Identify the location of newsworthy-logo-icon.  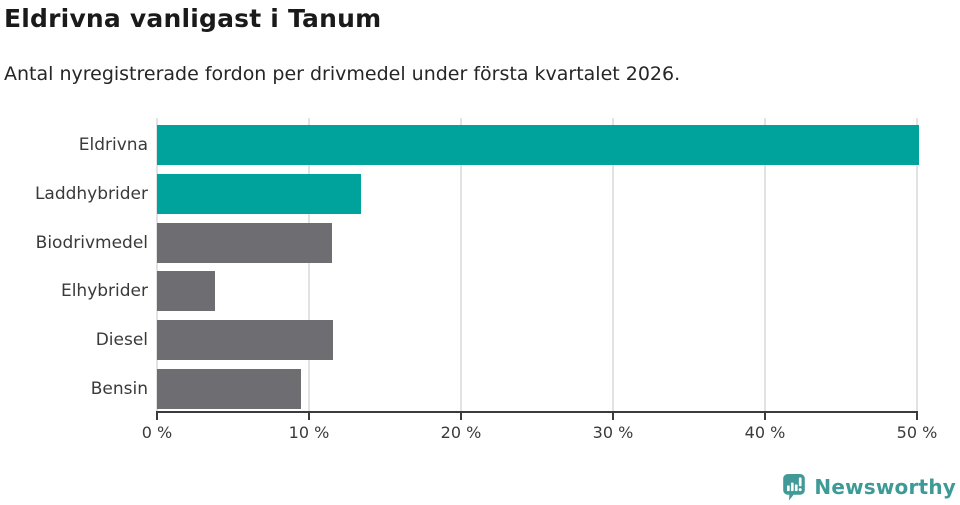
(794, 487).